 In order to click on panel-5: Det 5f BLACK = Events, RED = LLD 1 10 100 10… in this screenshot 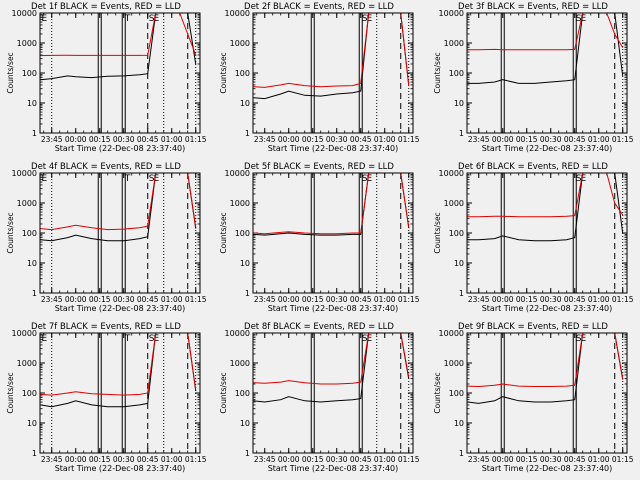, I will do `click(319, 237)`.